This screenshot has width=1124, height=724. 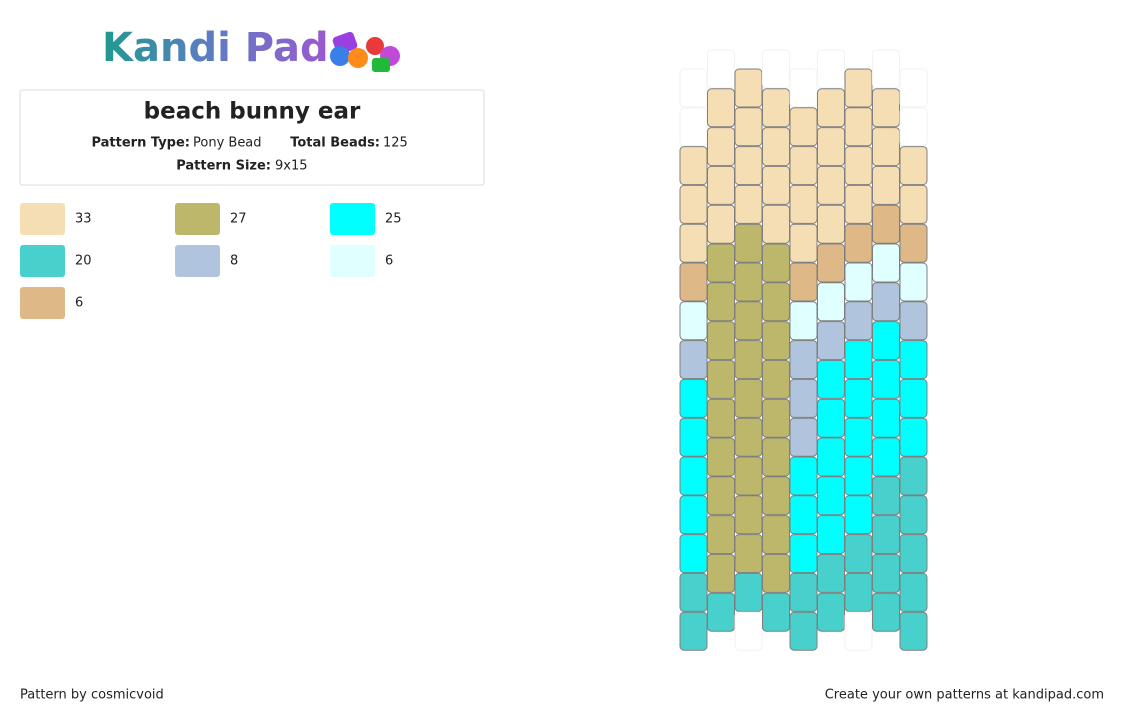 What do you see at coordinates (140, 143) in the screenshot?
I see `type-label: Pattern Type:` at bounding box center [140, 143].